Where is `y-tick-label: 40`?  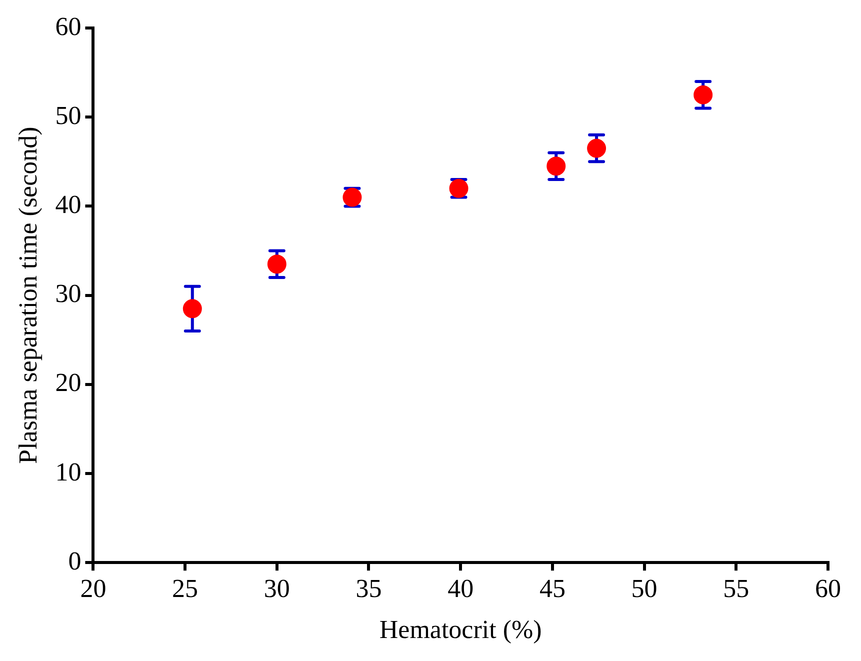
y-tick-label: 40 is located at coordinates (68, 205).